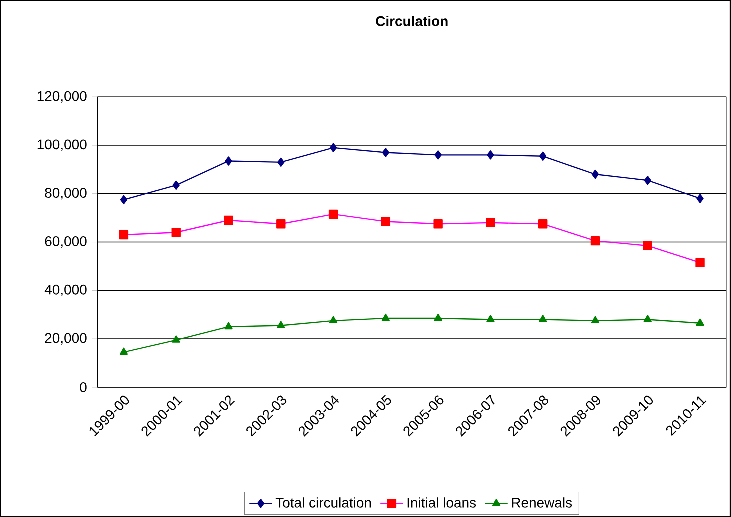 This screenshot has height=517, width=731. I want to click on legend-label: Initial loans, so click(442, 503).